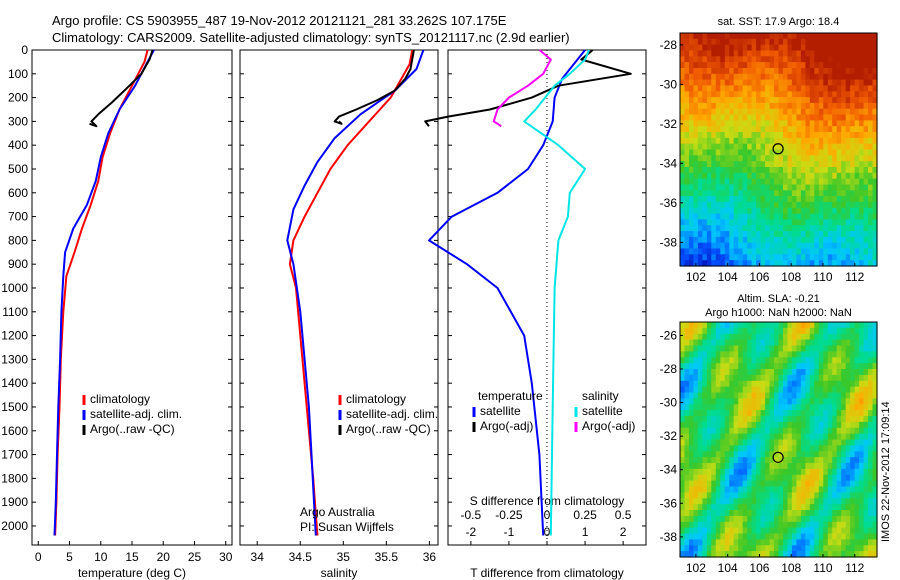 This screenshot has height=580, width=900. What do you see at coordinates (522, 88) in the screenshot?
I see `difference-series-salinityargo` at bounding box center [522, 88].